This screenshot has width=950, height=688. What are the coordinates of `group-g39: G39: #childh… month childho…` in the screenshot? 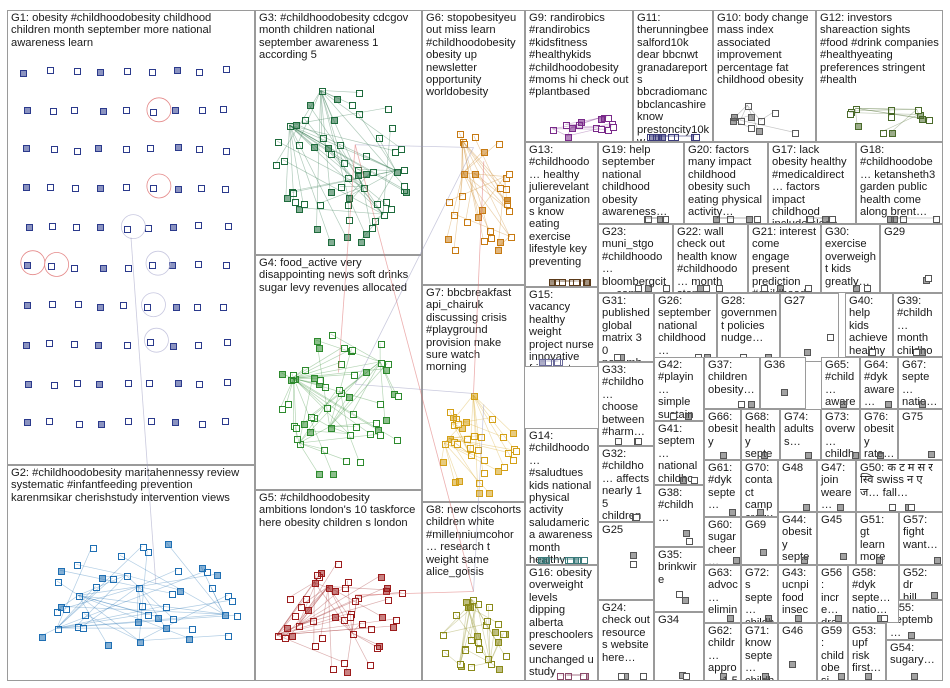 It's located at (918, 325).